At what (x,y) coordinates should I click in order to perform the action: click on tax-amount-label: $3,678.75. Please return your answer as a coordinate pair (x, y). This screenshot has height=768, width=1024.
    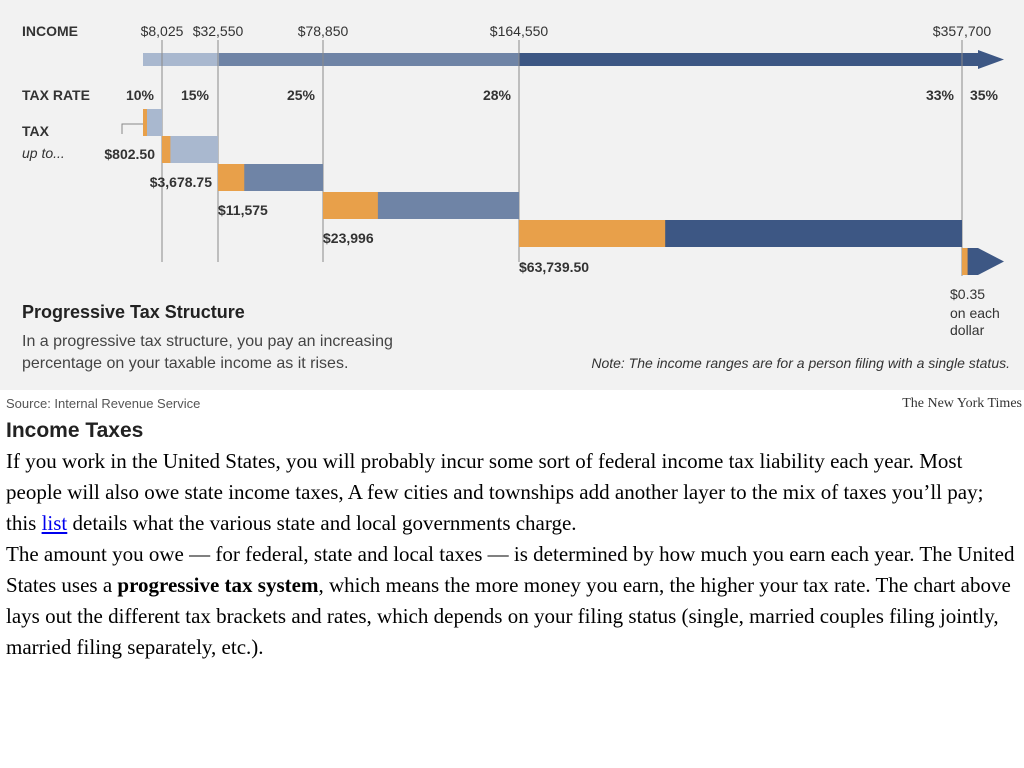
    Looking at the image, I should click on (181, 182).